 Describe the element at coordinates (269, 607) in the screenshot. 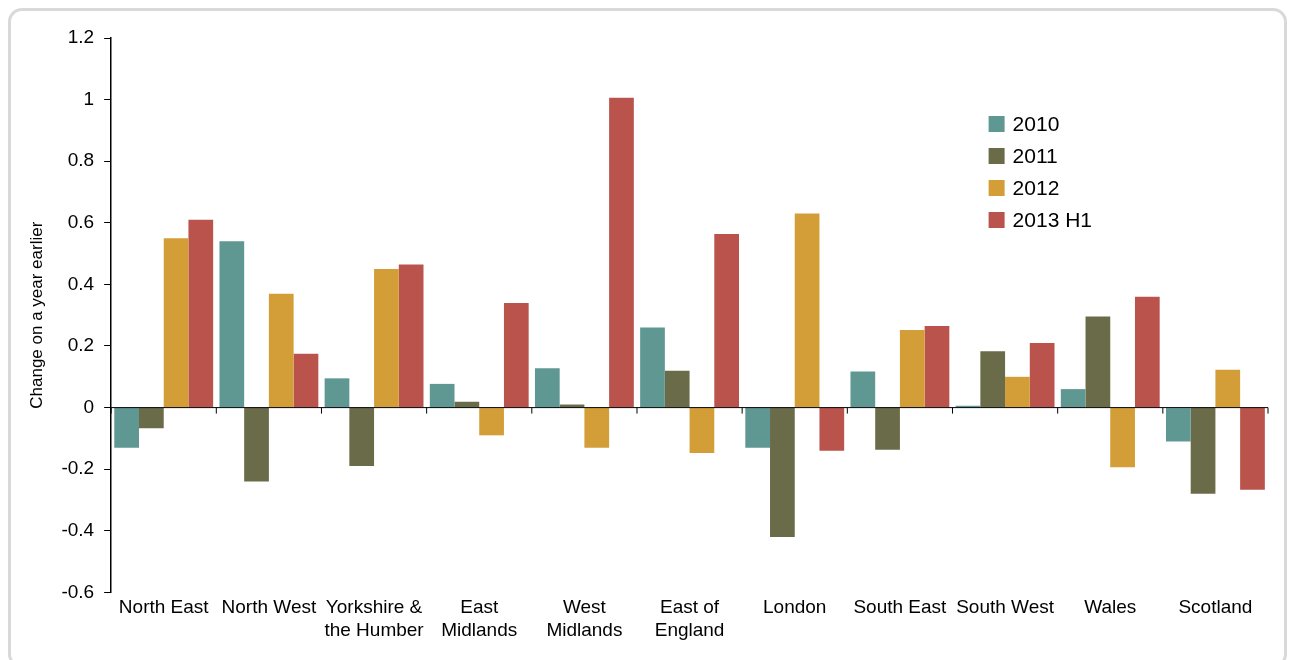

I see `x-tick-label: North West` at that location.